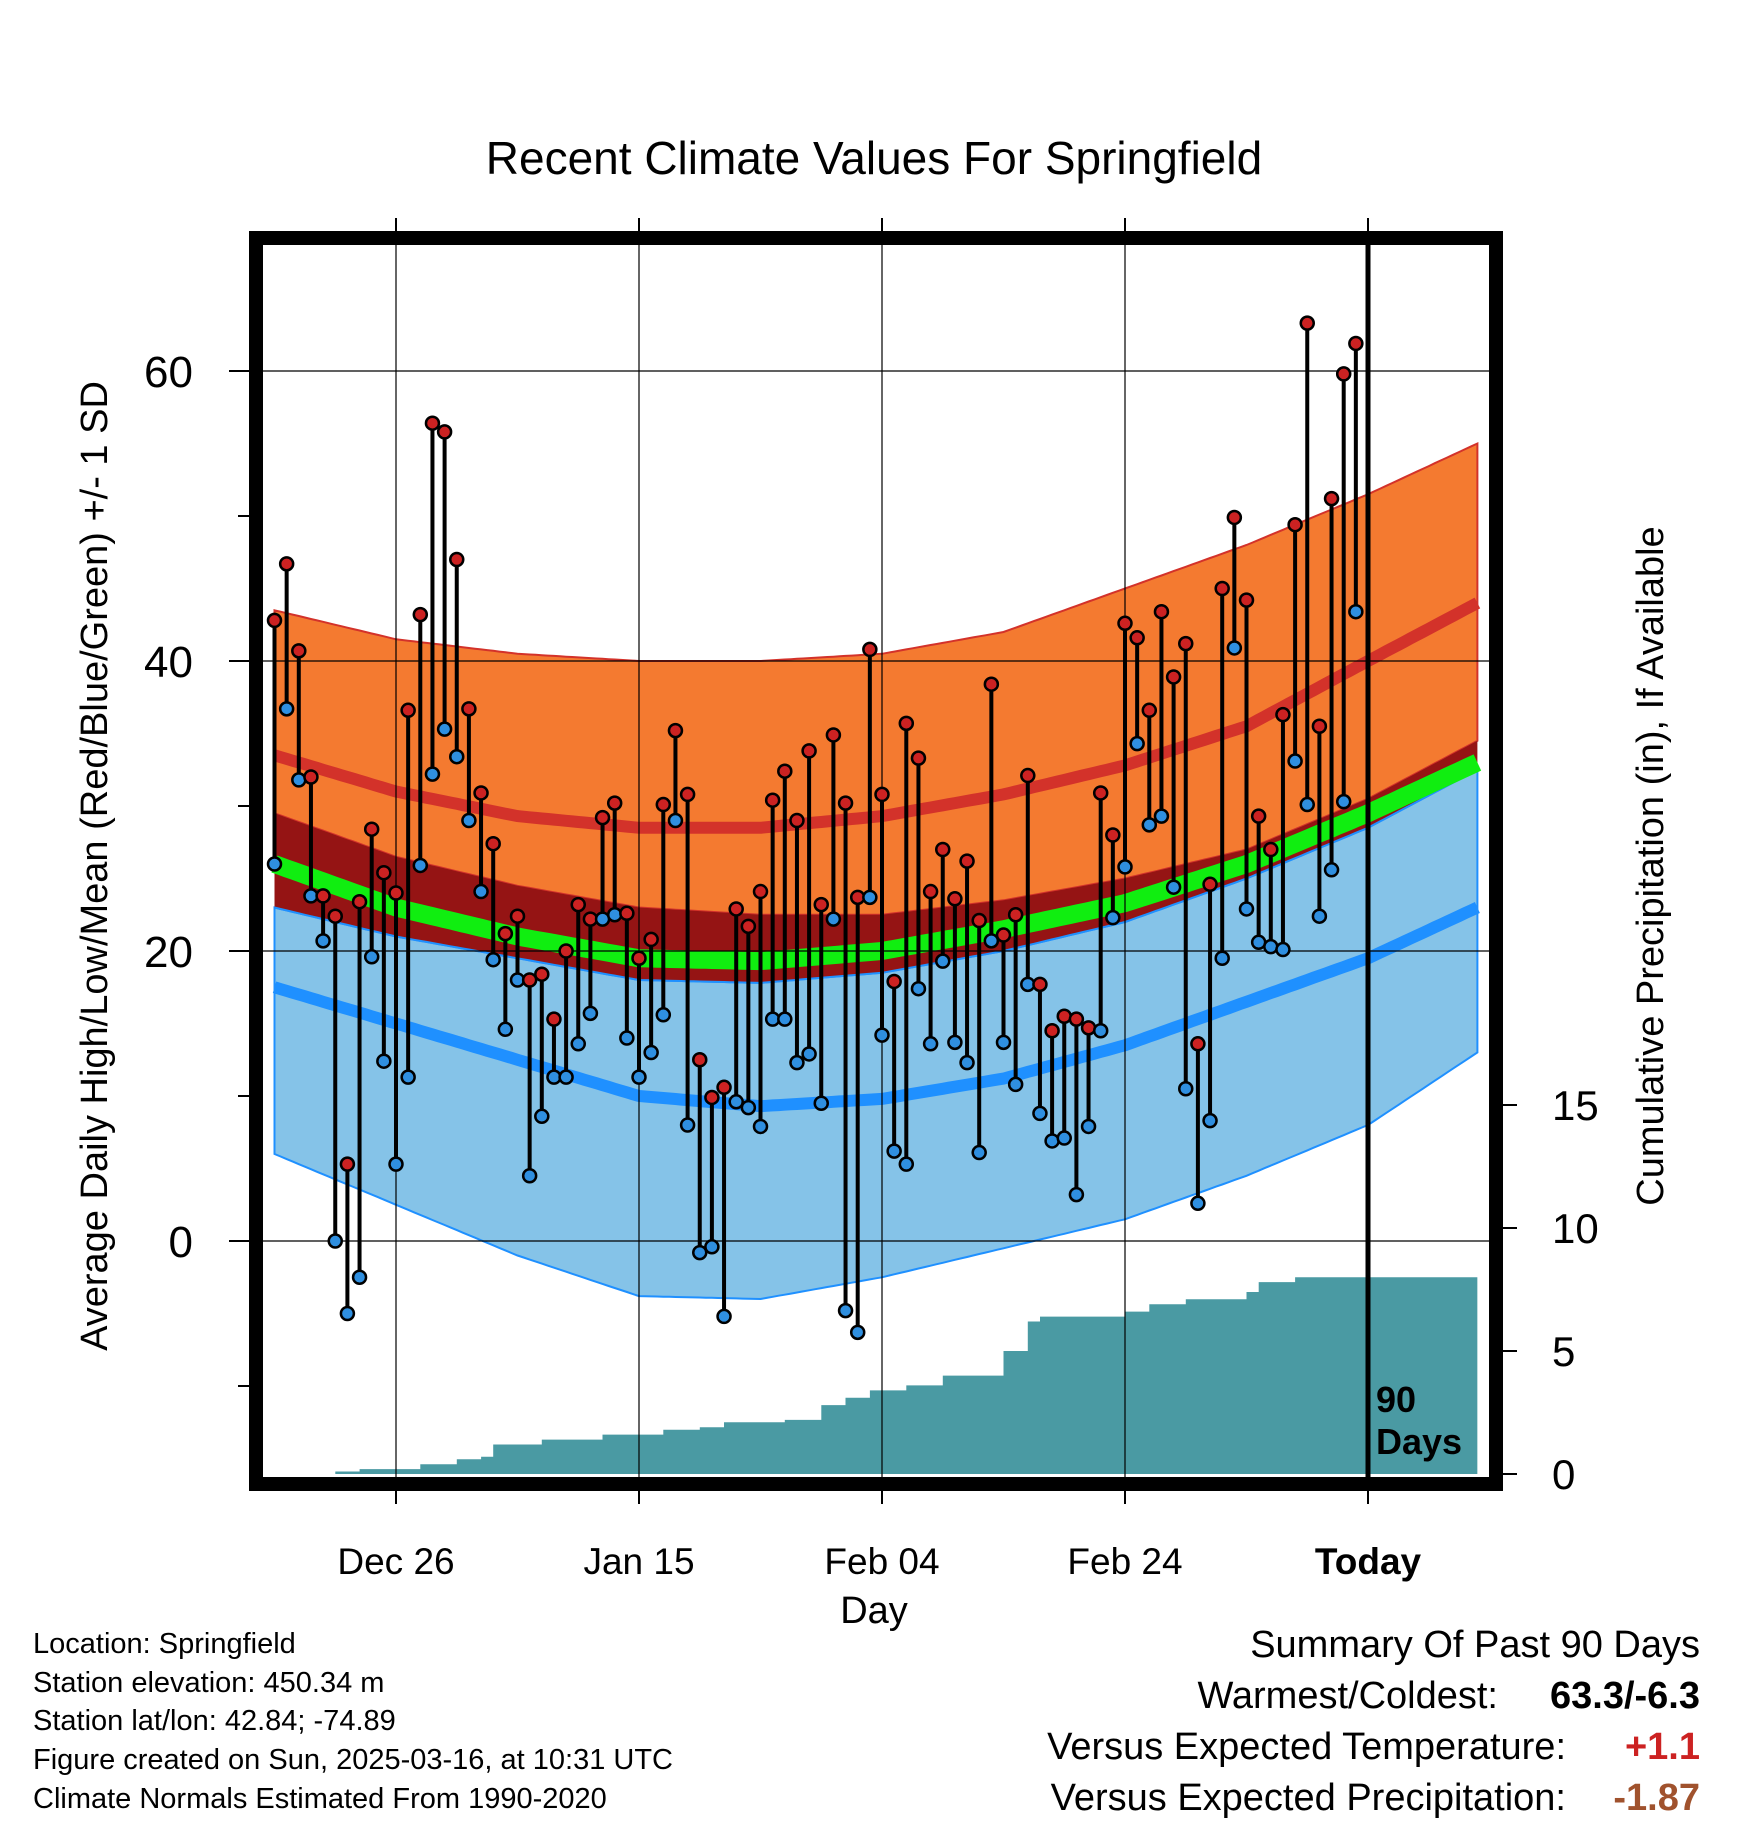  Describe the element at coordinates (876, 1007) in the screenshot. I see `normal-low-line` at that location.